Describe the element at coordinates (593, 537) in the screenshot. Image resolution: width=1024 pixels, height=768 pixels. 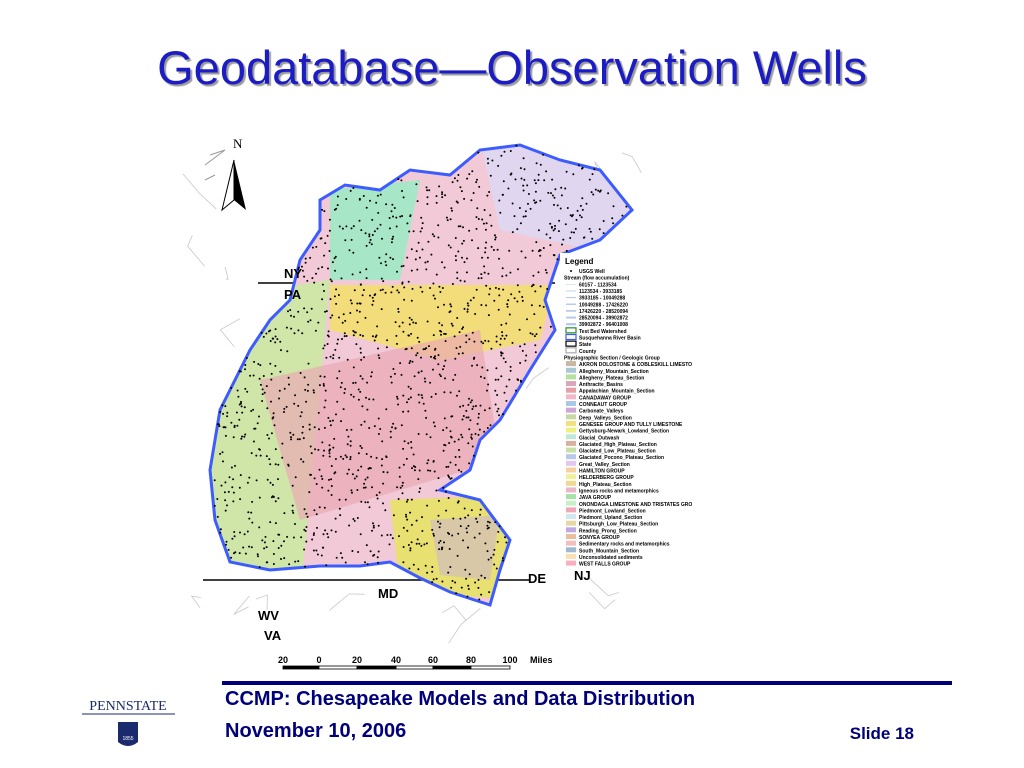
I see `legend-item: SONYEA GROUP` at that location.